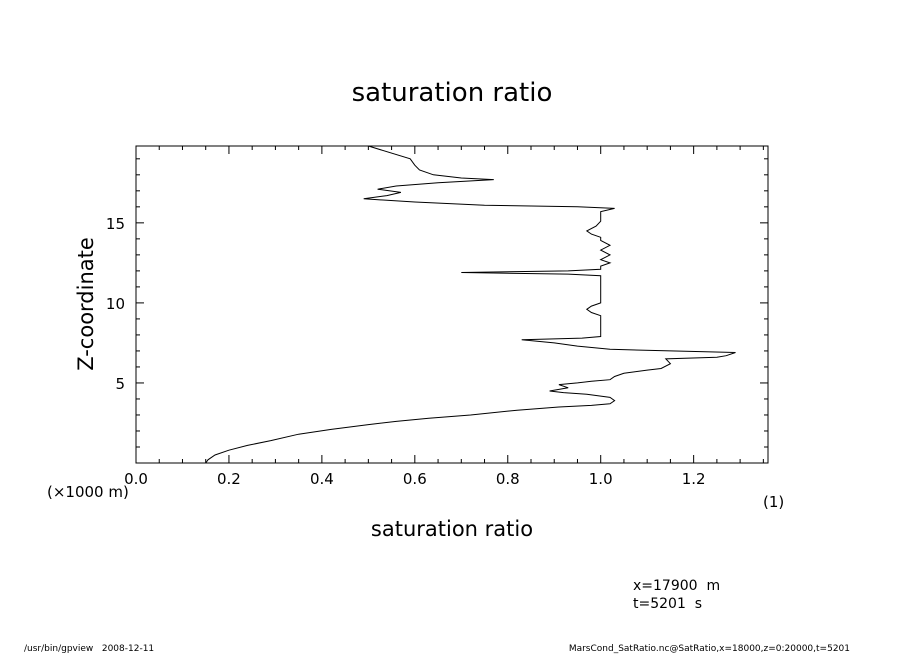 The image size is (904, 654). I want to click on position-t-annotation: t=5201 s, so click(667, 604).